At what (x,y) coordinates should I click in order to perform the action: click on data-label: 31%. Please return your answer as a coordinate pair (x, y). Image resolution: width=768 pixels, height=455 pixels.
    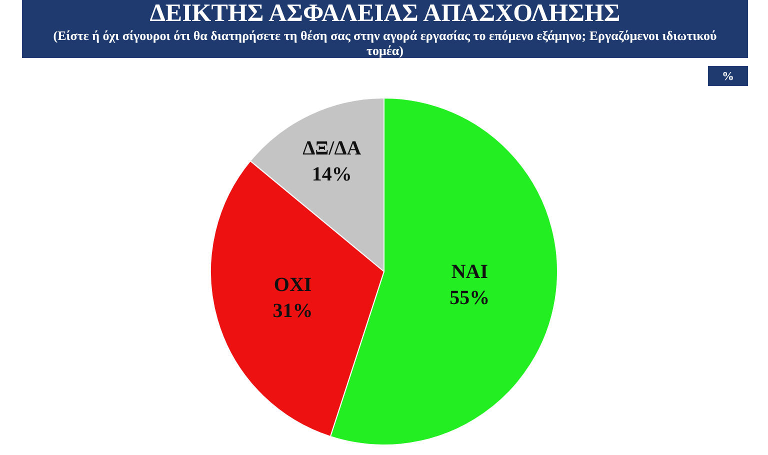
    Looking at the image, I should click on (292, 311).